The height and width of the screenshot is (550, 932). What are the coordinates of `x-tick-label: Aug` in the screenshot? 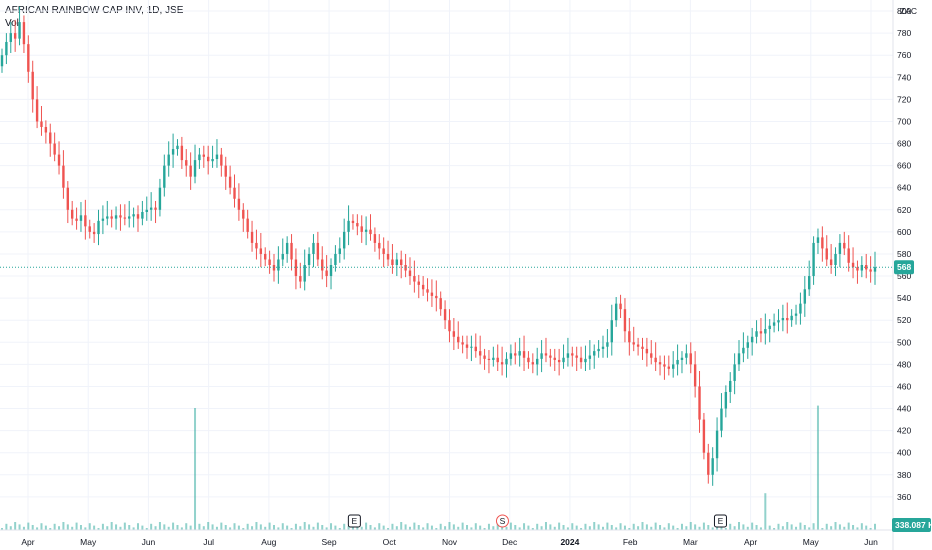 It's located at (268, 542).